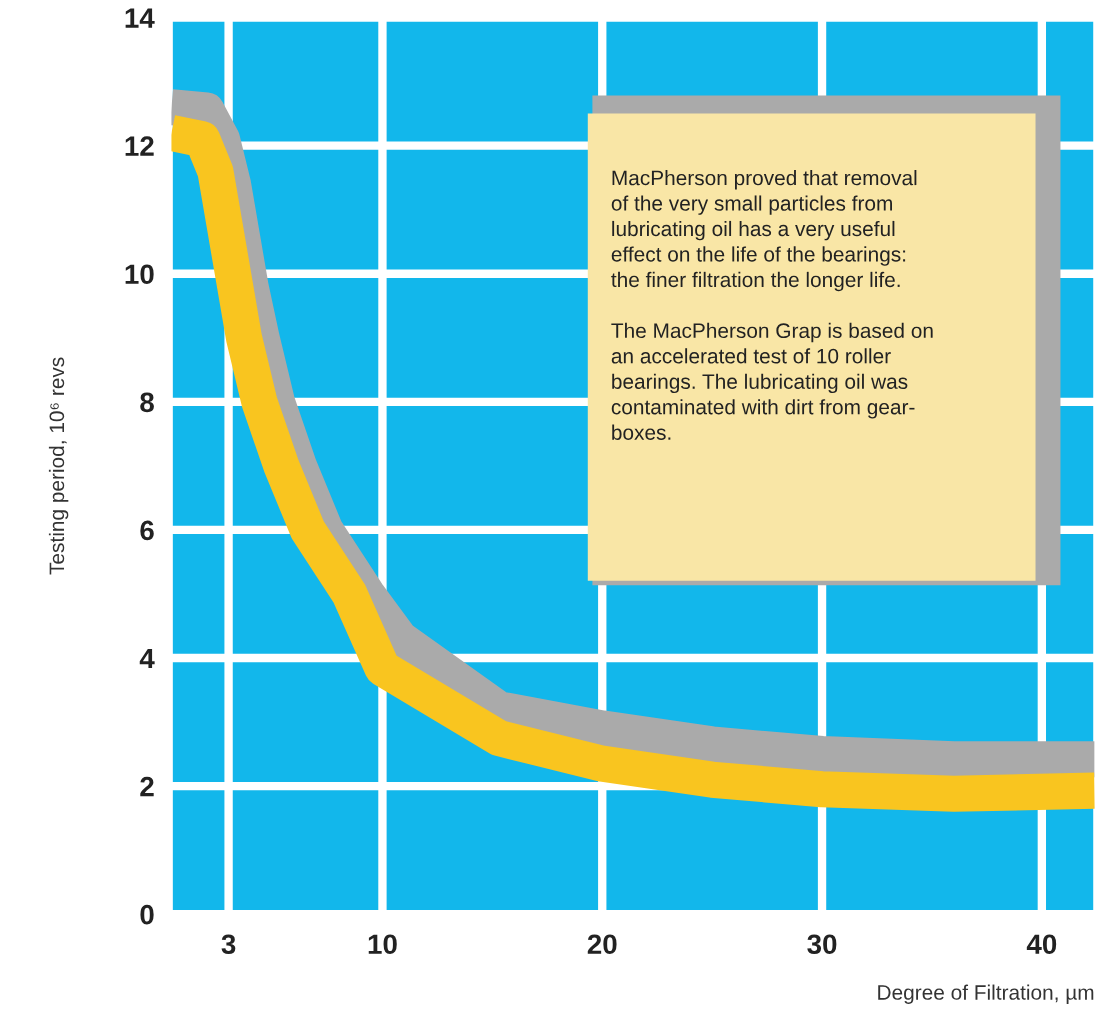  I want to click on x-axis-title: Degree of Filtration, µm, so click(986, 994).